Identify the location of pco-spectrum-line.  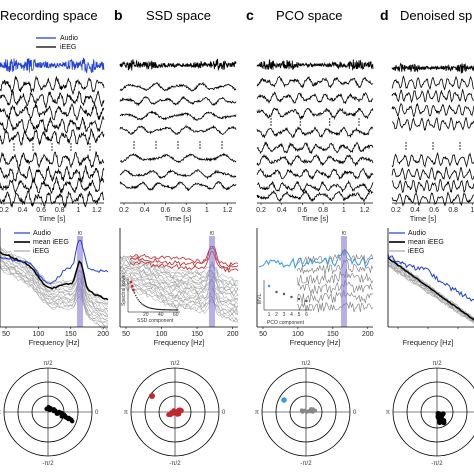
(335, 307).